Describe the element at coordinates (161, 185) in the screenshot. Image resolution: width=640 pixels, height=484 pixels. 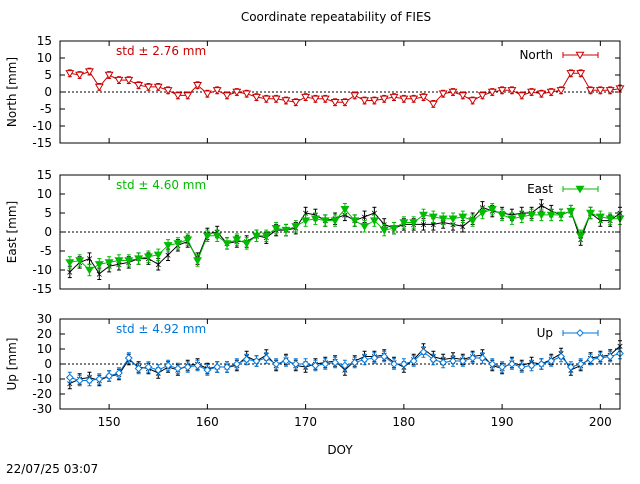
I see `std-annotation: std ± 4.60 mm` at that location.